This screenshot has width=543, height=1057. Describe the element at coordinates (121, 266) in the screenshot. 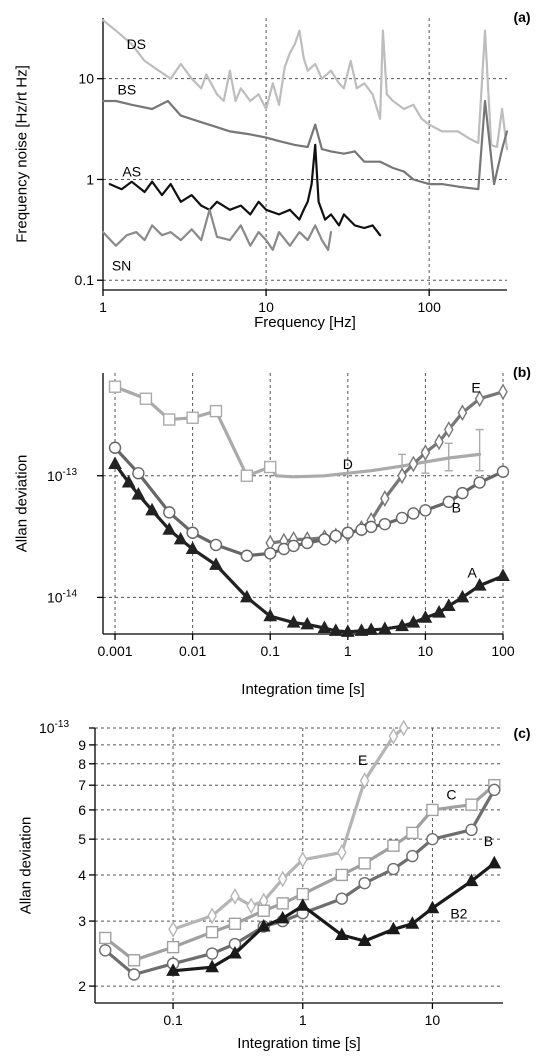

I see `series-label: SN` at that location.